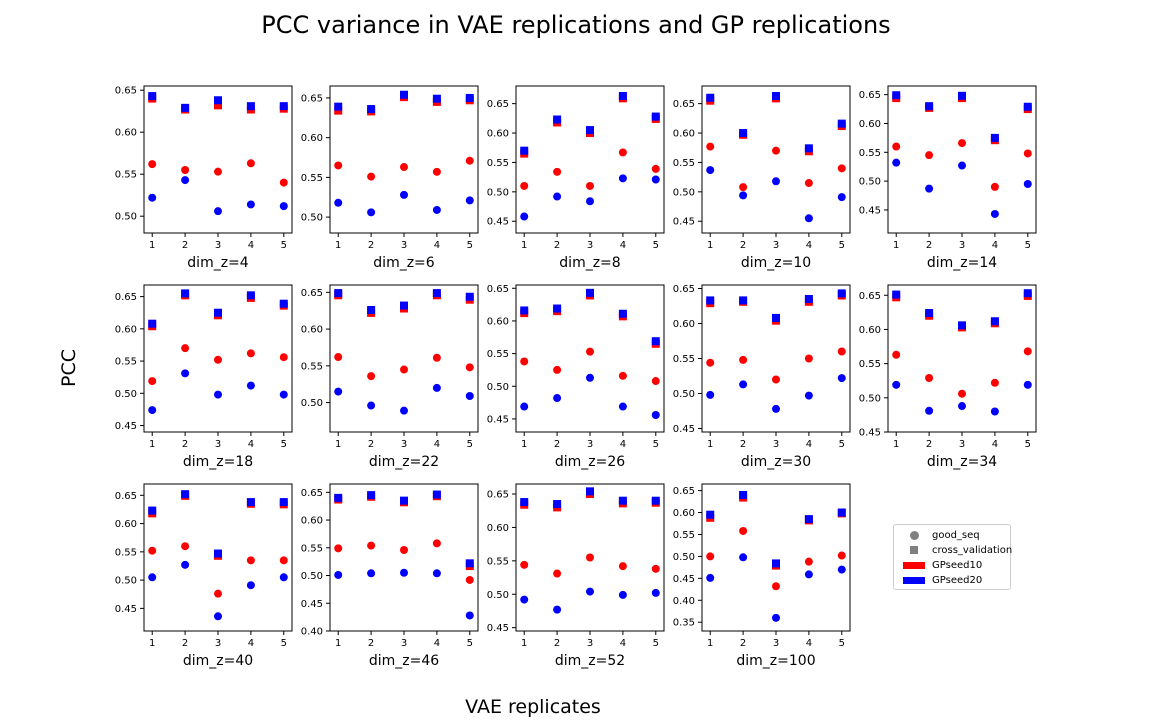  Describe the element at coordinates (390, 576) in the screenshot. I see `subplot: 0.40 0.45 0.50 0.55 0.60 0.65 1 2 3 4 5 dim_z=46` at that location.